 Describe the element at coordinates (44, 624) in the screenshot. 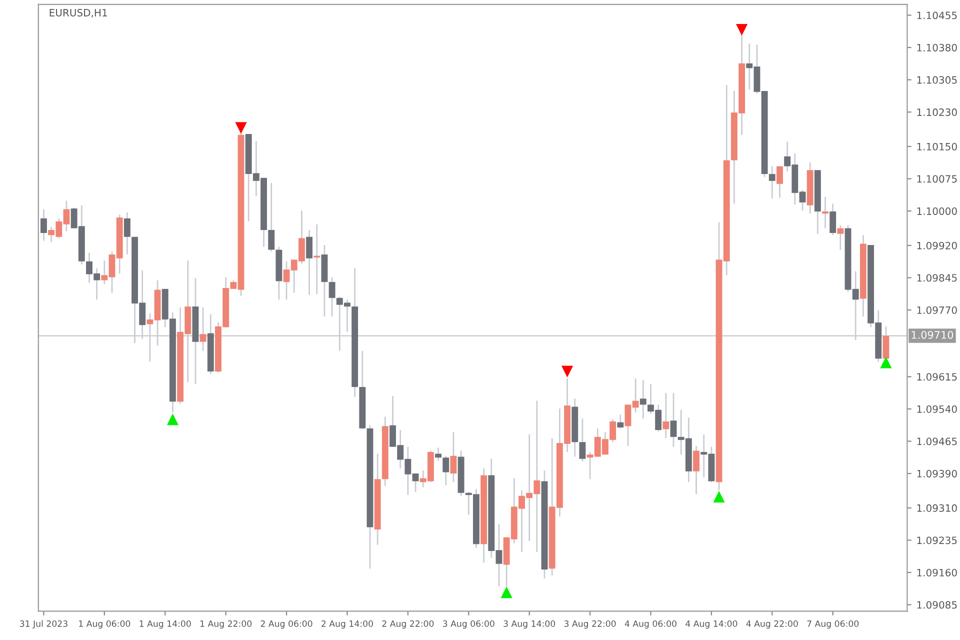

I see `x-tick-label: 31 Jul 2023` at that location.